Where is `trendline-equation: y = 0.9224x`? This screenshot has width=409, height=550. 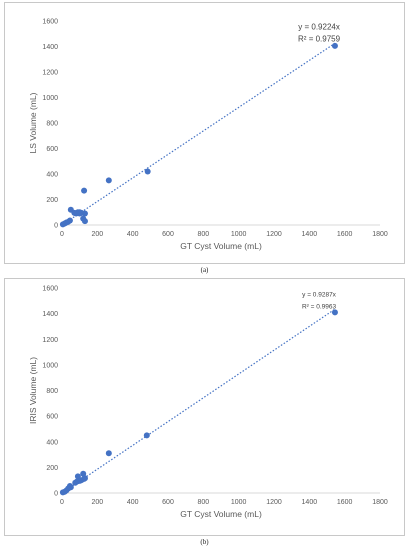 trendline-equation: y = 0.9224x is located at coordinates (319, 26).